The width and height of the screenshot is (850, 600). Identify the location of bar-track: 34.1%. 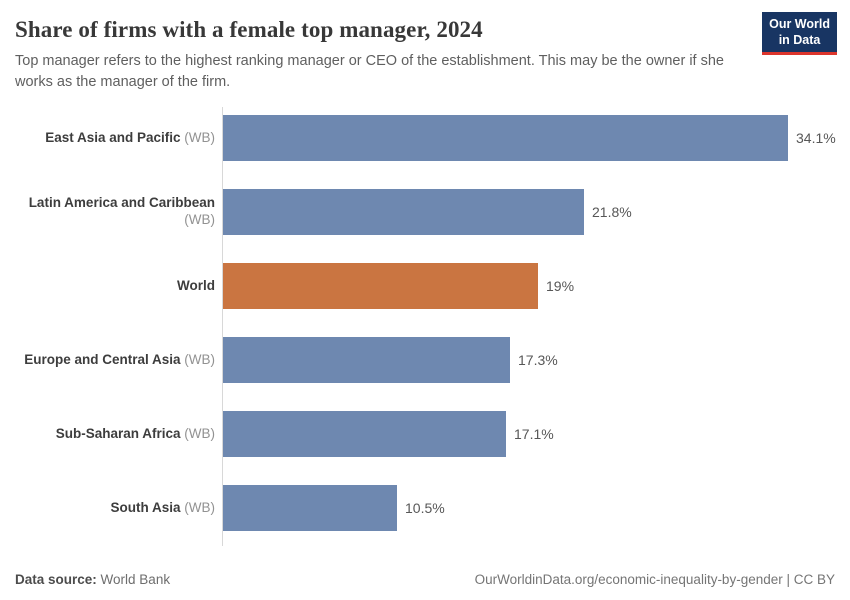
(529, 137).